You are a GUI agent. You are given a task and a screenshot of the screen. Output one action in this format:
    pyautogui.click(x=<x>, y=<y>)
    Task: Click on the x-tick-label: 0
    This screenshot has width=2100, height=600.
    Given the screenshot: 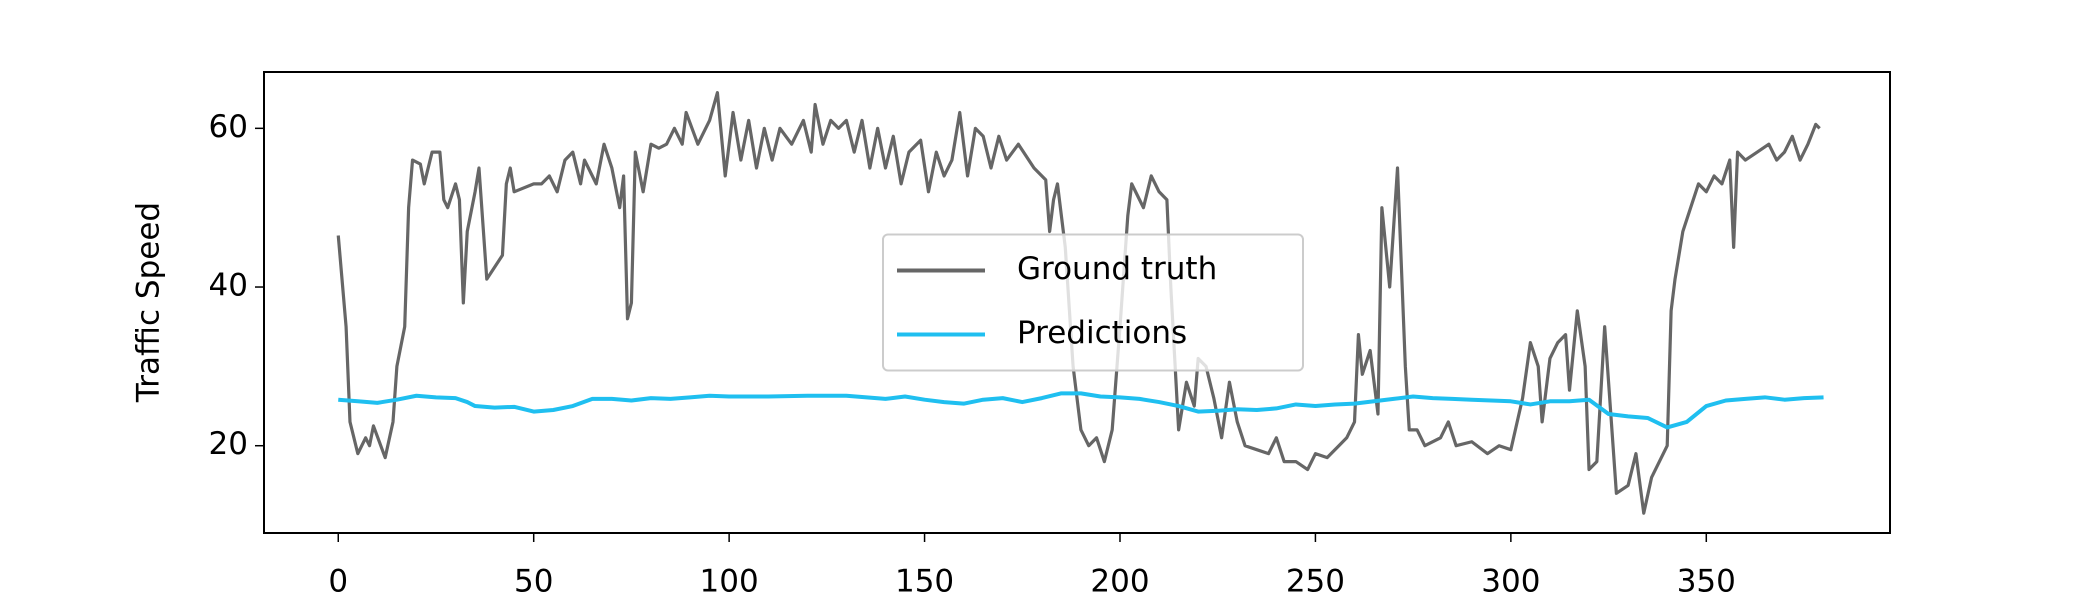 What is the action you would take?
    pyautogui.click(x=338, y=582)
    